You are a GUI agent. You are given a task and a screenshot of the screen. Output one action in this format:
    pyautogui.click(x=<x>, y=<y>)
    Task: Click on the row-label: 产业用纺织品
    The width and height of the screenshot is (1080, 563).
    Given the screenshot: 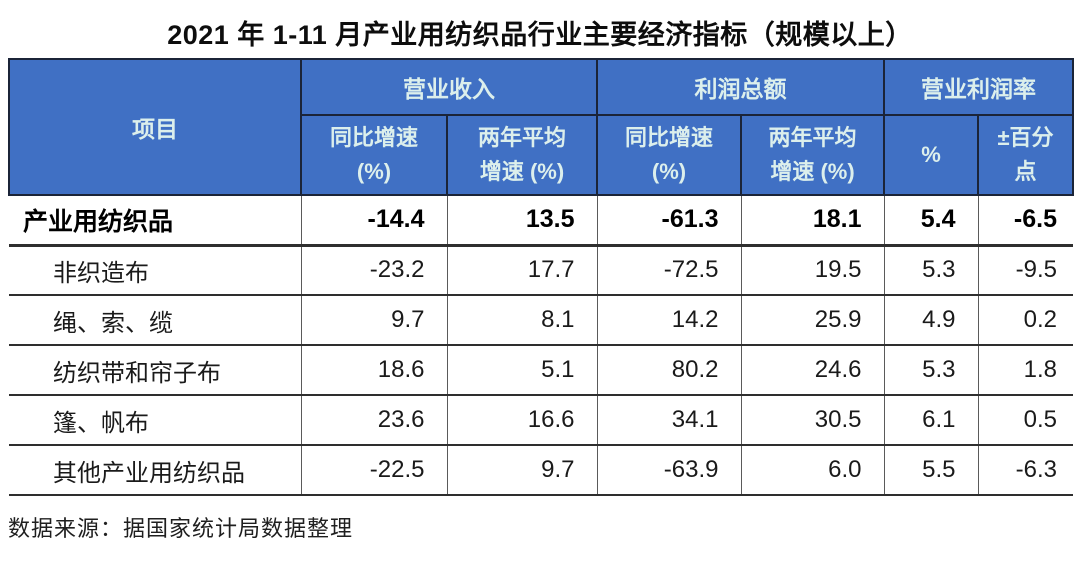 What is the action you would take?
    pyautogui.click(x=155, y=220)
    